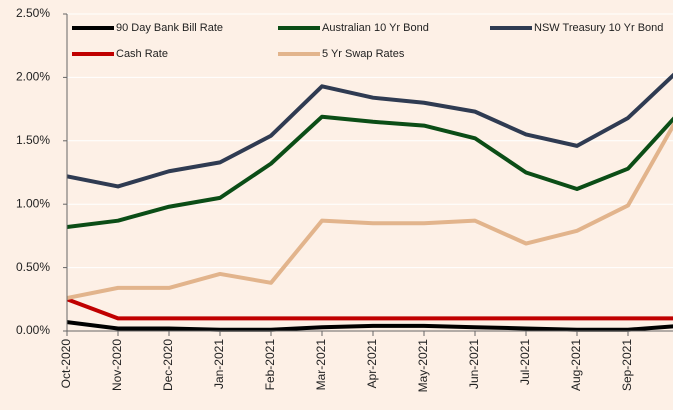 Image resolution: width=673 pixels, height=410 pixels. I want to click on x-tick-label: Mar-2021, so click(321, 365).